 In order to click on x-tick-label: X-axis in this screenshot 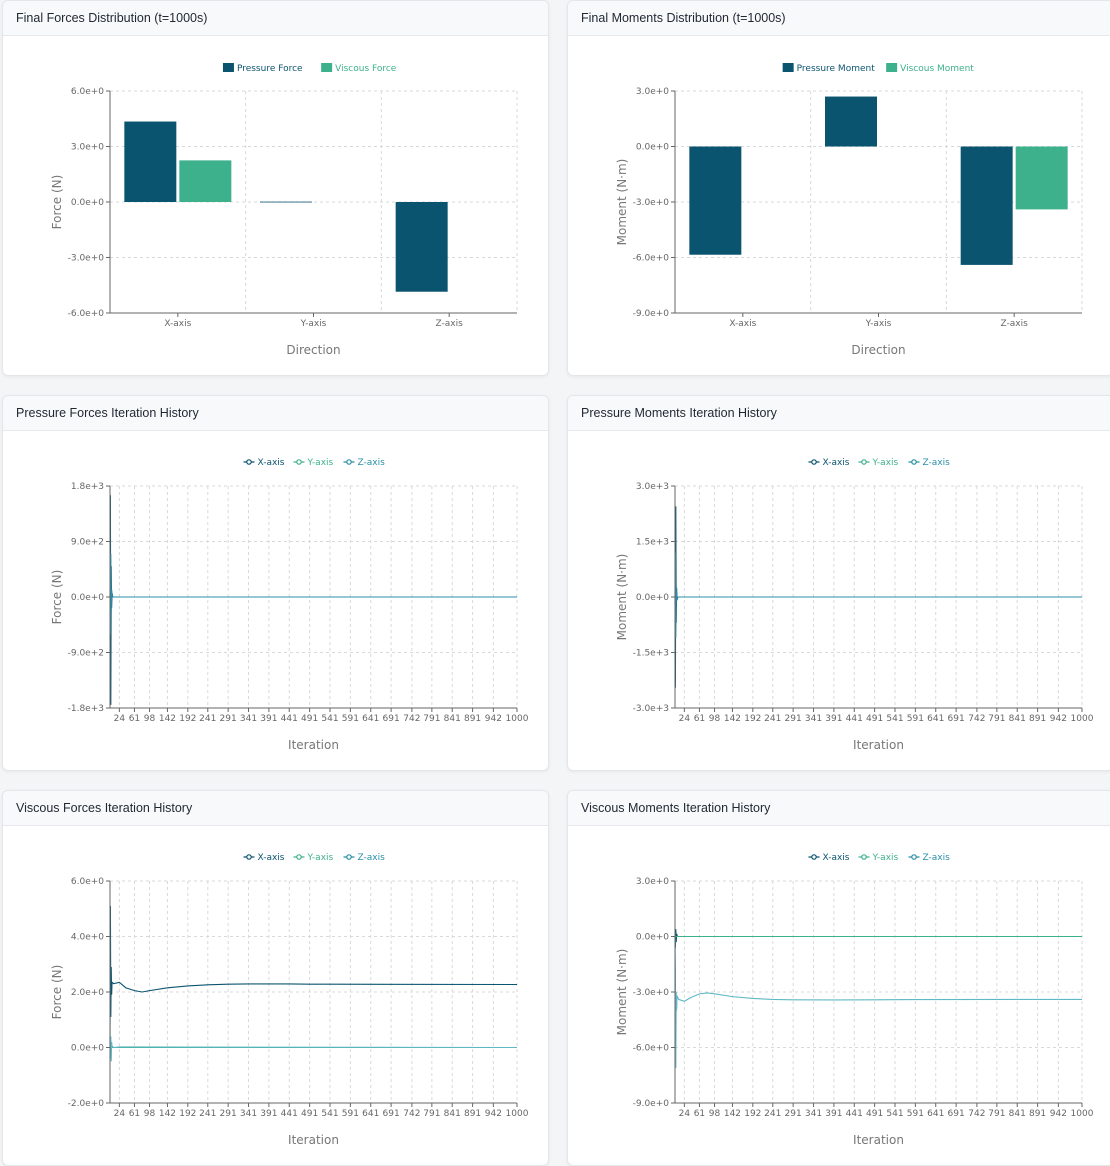, I will do `click(177, 324)`.